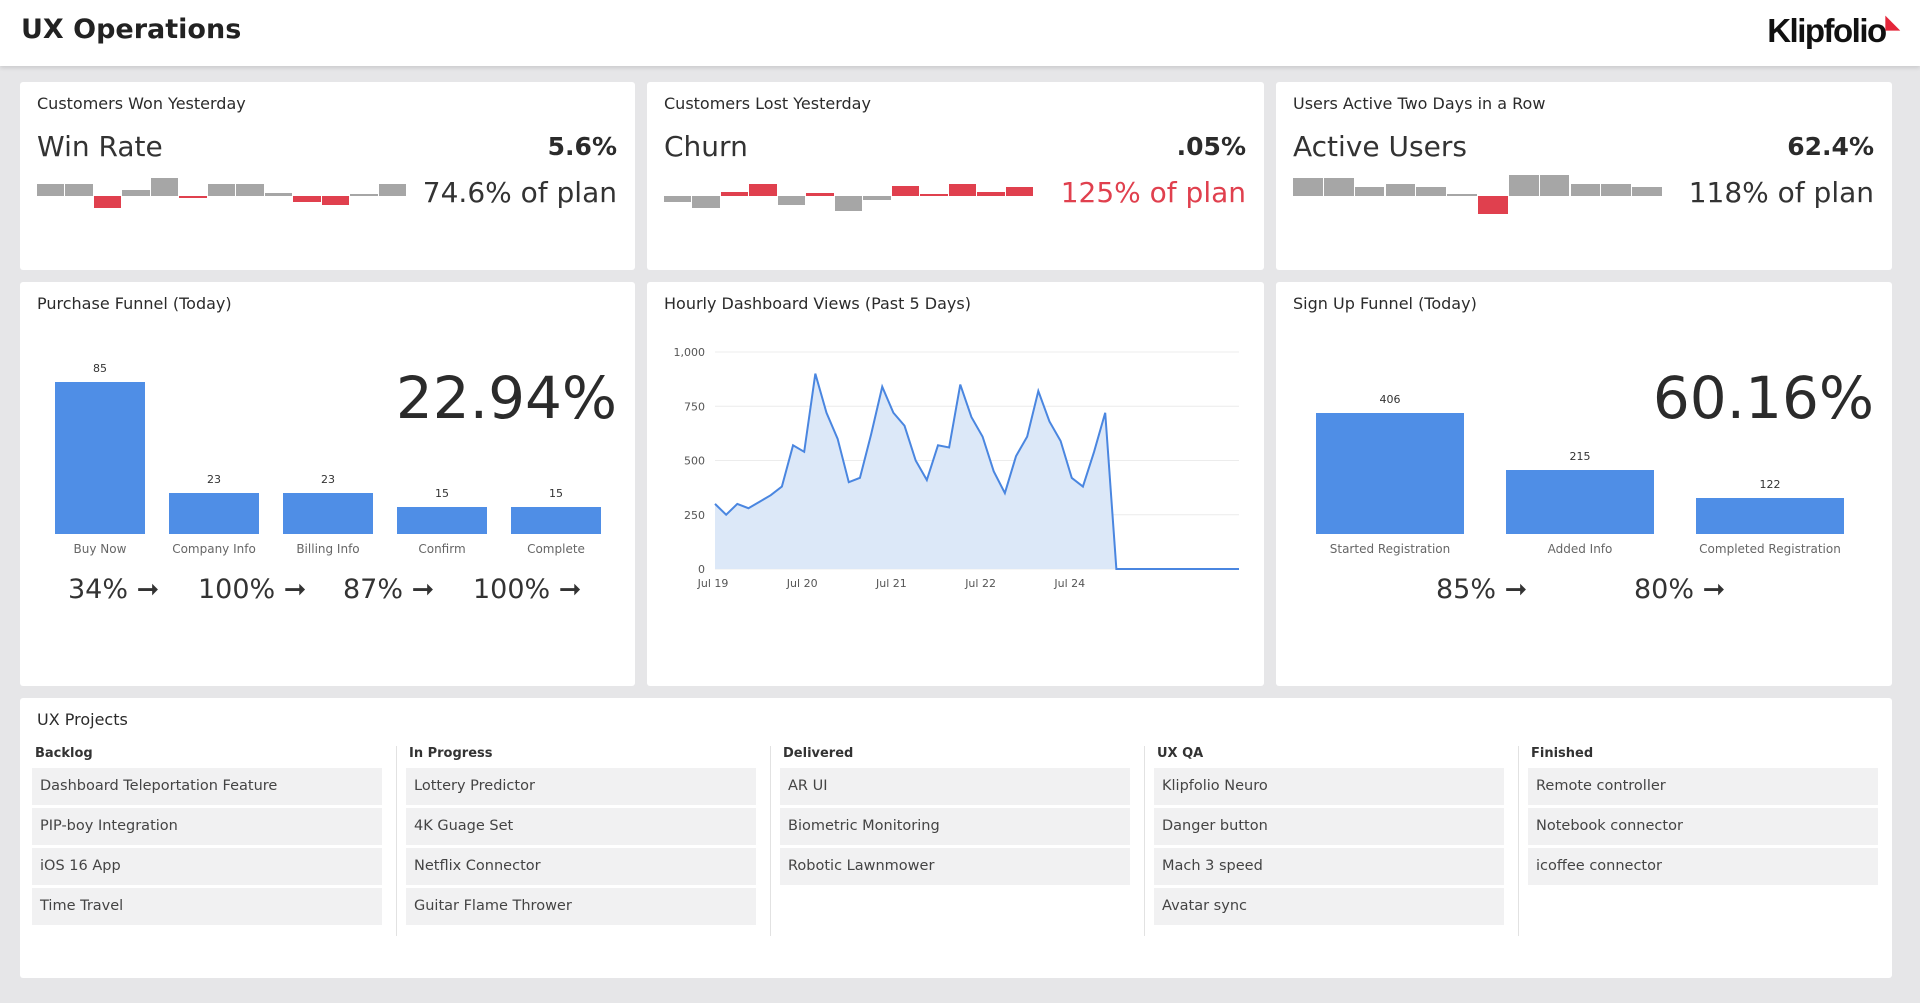 The height and width of the screenshot is (1003, 1920). Describe the element at coordinates (141, 103) in the screenshot. I see `card-title: Customers Won Yesterday` at that location.